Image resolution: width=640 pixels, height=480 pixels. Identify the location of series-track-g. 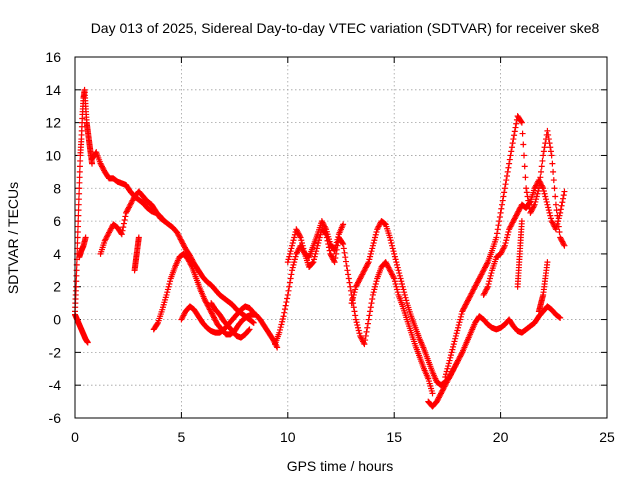
(215, 300).